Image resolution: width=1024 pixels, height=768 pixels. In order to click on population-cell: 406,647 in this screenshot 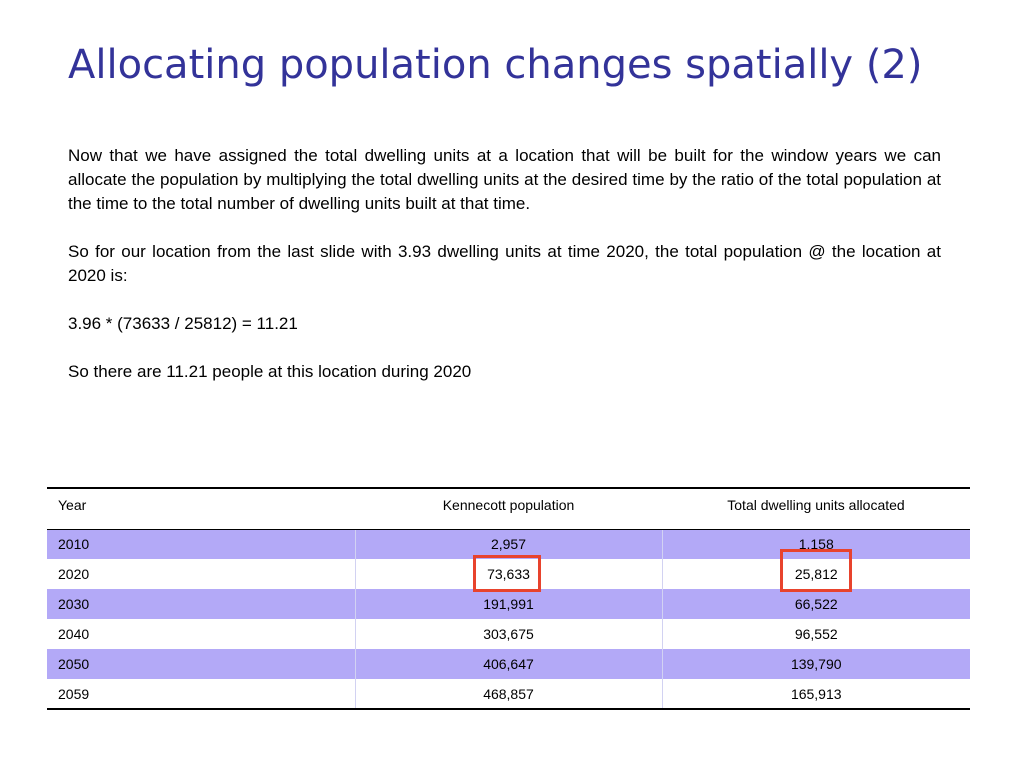, I will do `click(509, 664)`.